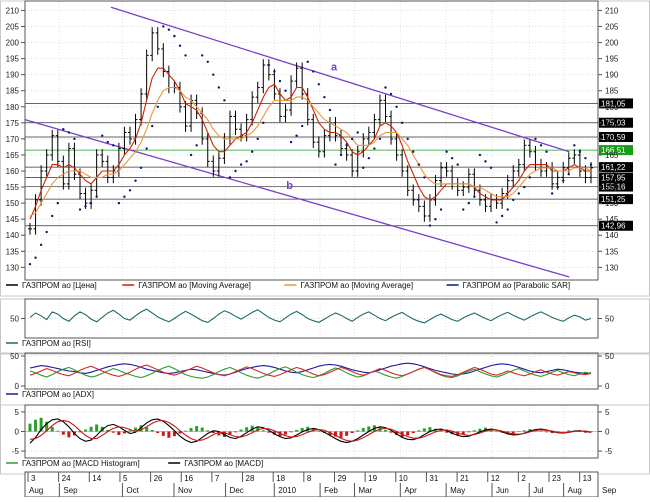  I want to click on legend-label: ГАЗПРОМ ао [MACD], so click(223, 463).